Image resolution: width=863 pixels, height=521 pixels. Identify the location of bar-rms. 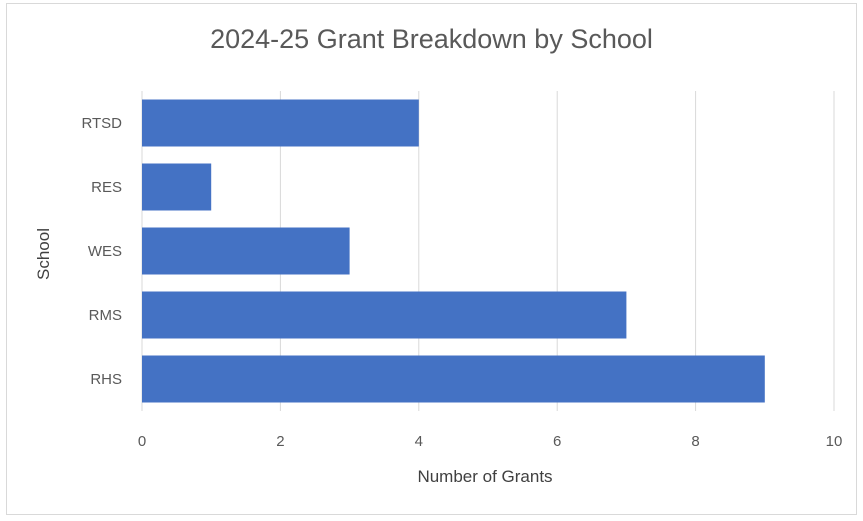
(384, 315).